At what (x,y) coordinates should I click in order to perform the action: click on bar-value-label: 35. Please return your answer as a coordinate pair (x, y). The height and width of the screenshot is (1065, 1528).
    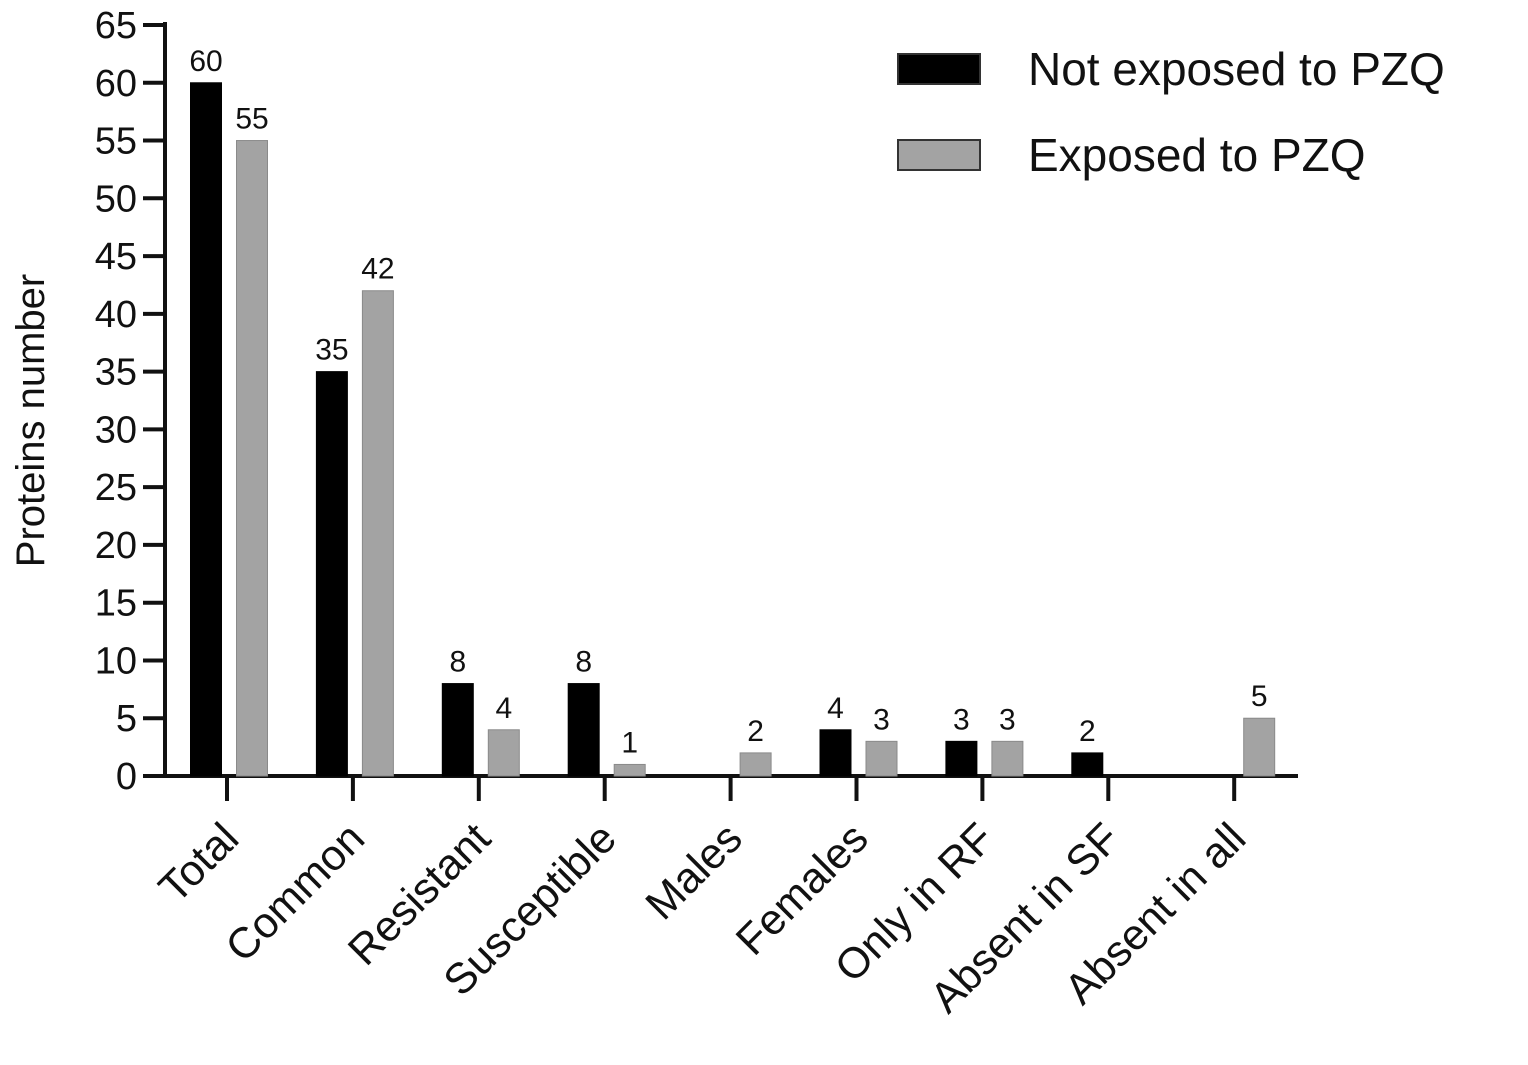
    Looking at the image, I should click on (331, 350).